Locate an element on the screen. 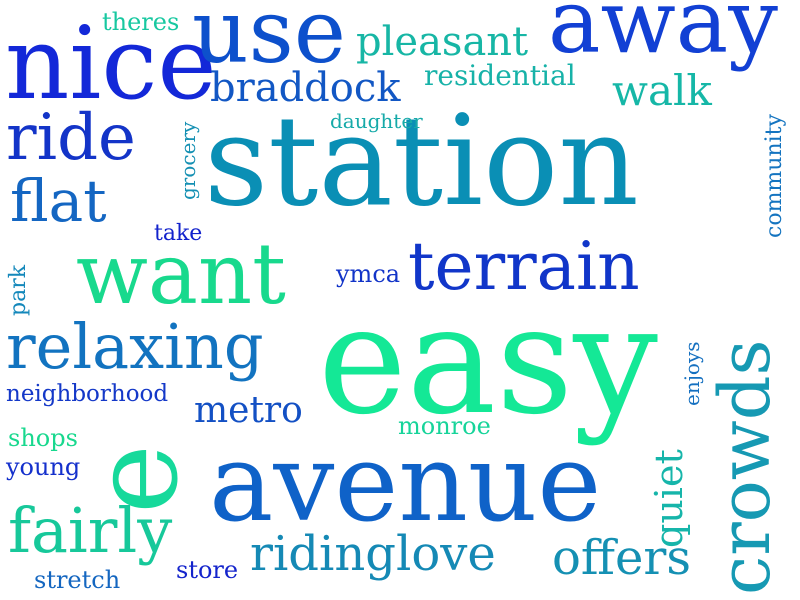 The image size is (800, 600). word-want: want is located at coordinates (181, 274).